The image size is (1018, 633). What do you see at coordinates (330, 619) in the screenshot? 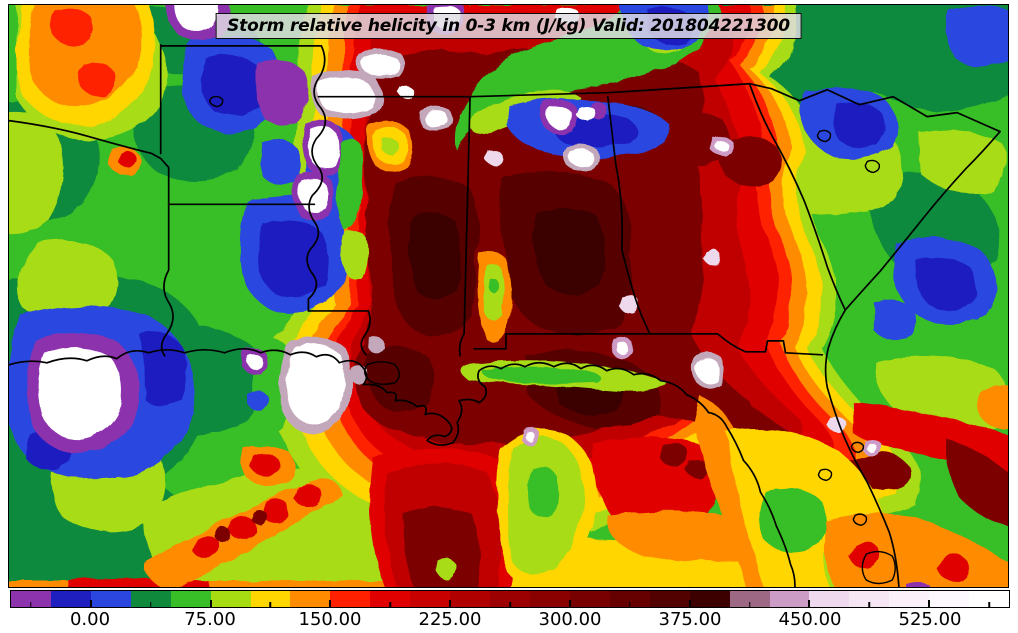
I see `colorbar-tick-label: 150.00` at bounding box center [330, 619].